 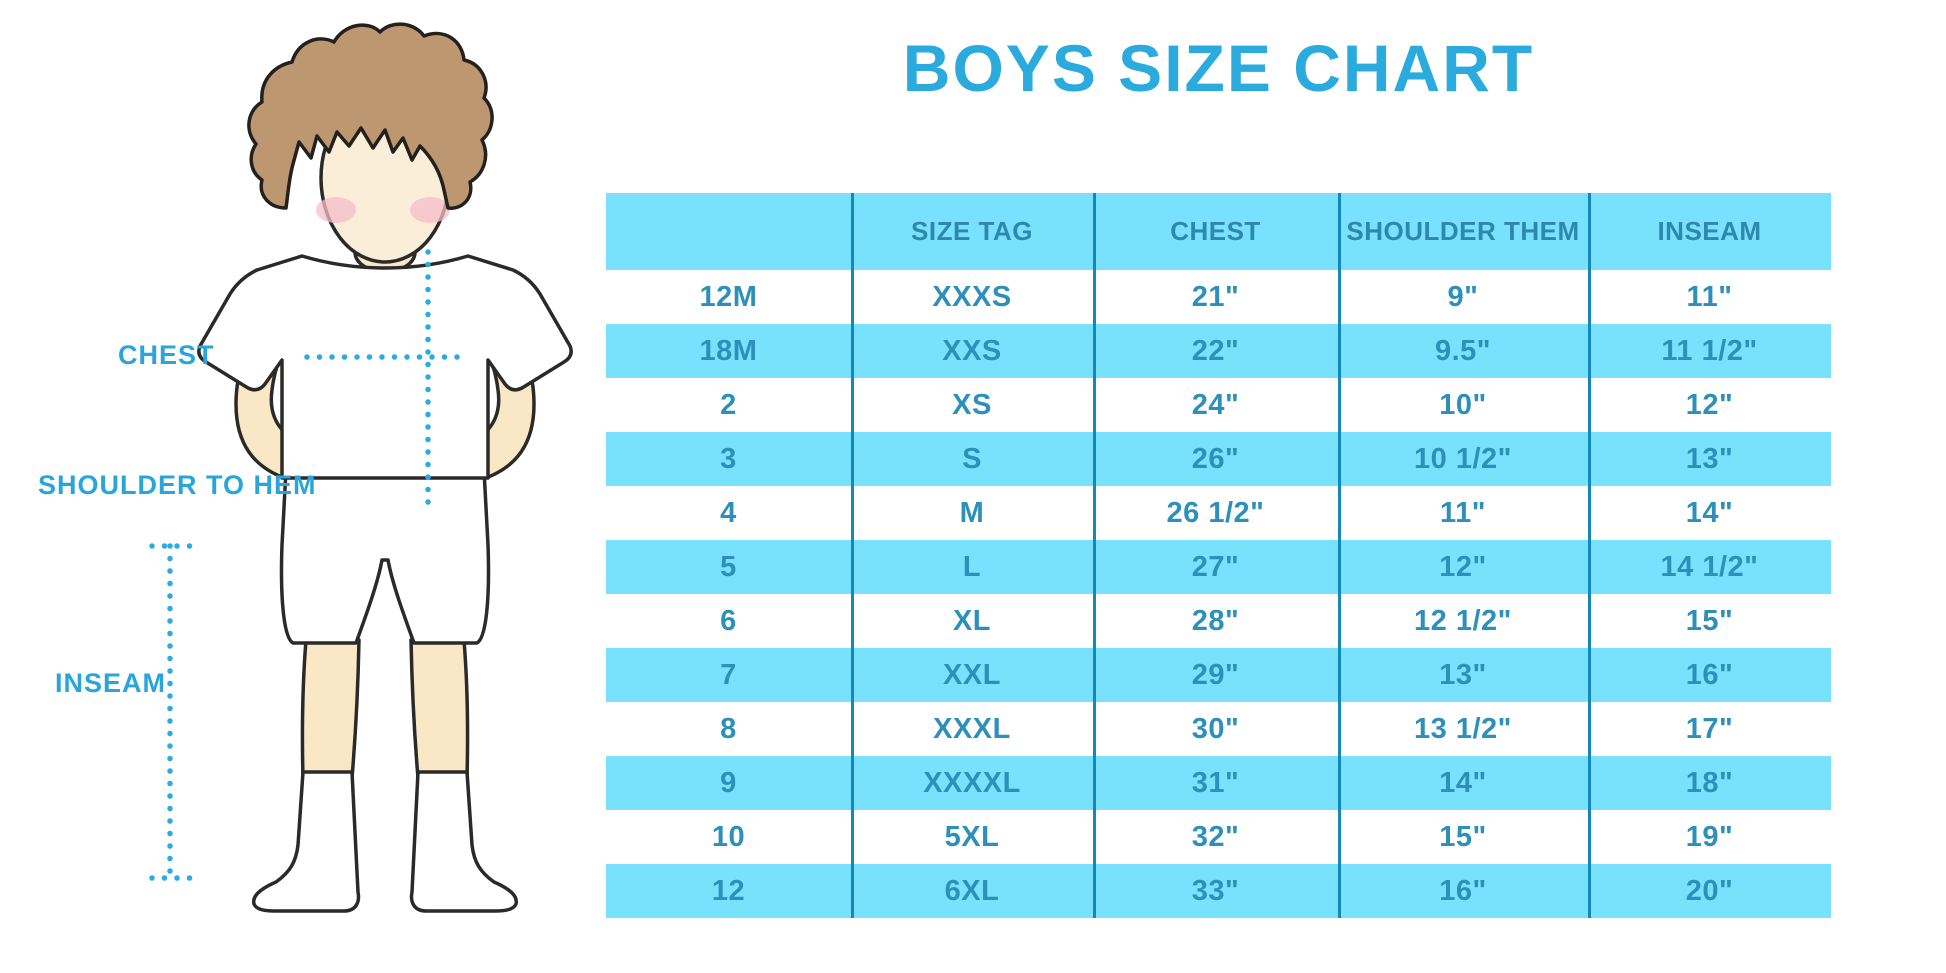 I want to click on table-cell: 12, so click(x=728, y=890).